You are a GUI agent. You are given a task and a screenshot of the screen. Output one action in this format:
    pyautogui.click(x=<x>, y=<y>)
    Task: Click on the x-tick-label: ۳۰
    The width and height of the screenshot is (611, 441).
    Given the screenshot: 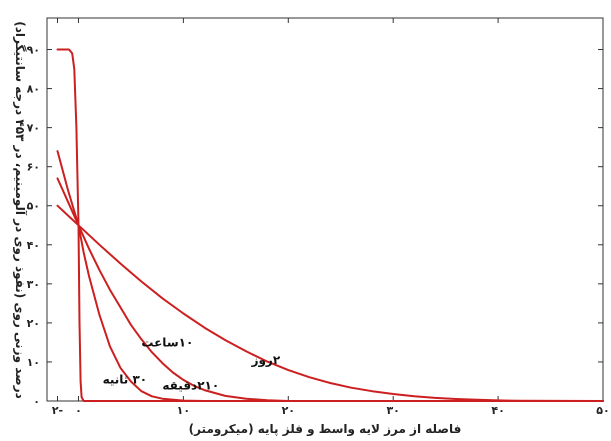 What is the action you would take?
    pyautogui.click(x=392, y=410)
    